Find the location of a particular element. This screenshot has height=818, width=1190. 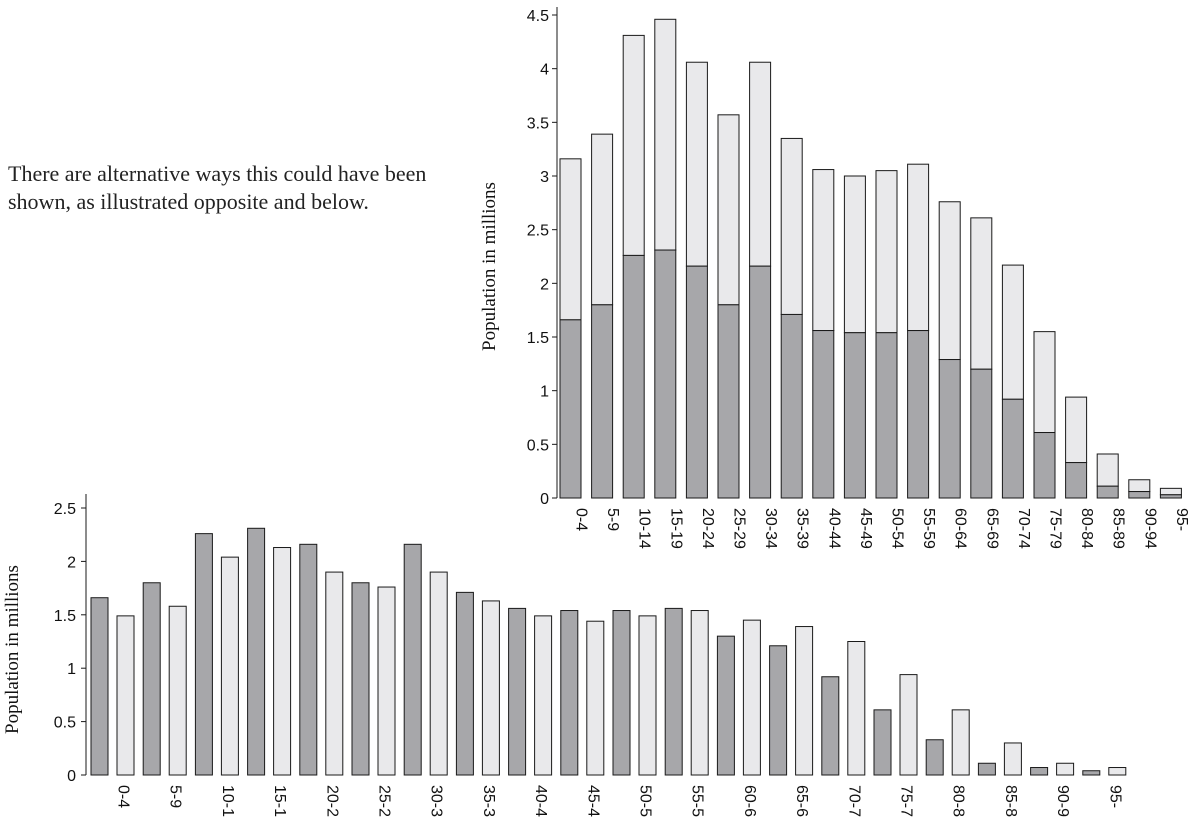

x-tick-label: 30-34 is located at coordinates (770, 528).